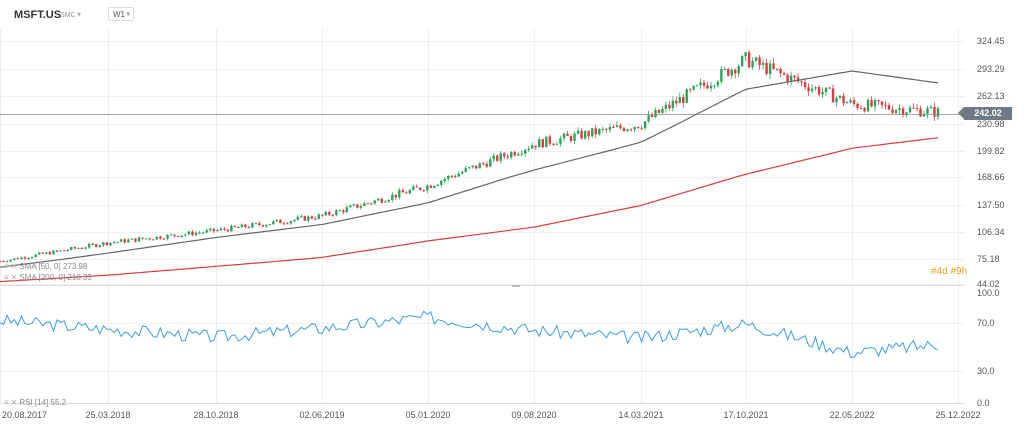  What do you see at coordinates (43, 402) in the screenshot?
I see `rsi-label: RSI [14] 55.2` at bounding box center [43, 402].